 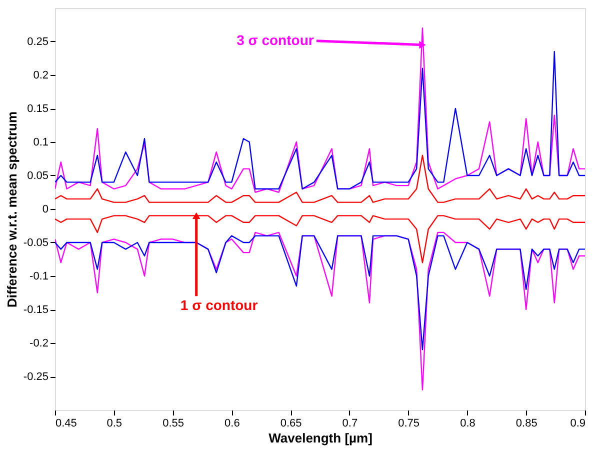 I want to click on y-tick-label: 0.1, so click(x=40, y=142).